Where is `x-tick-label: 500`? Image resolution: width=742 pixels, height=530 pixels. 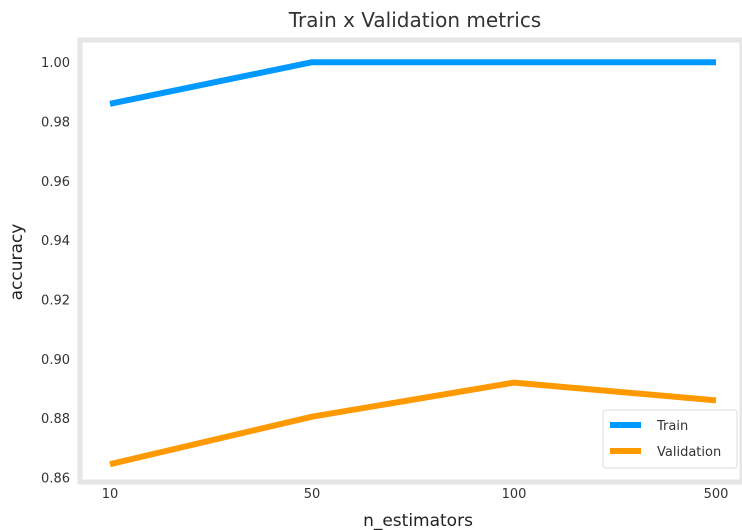 x-tick-label: 500 is located at coordinates (716, 494).